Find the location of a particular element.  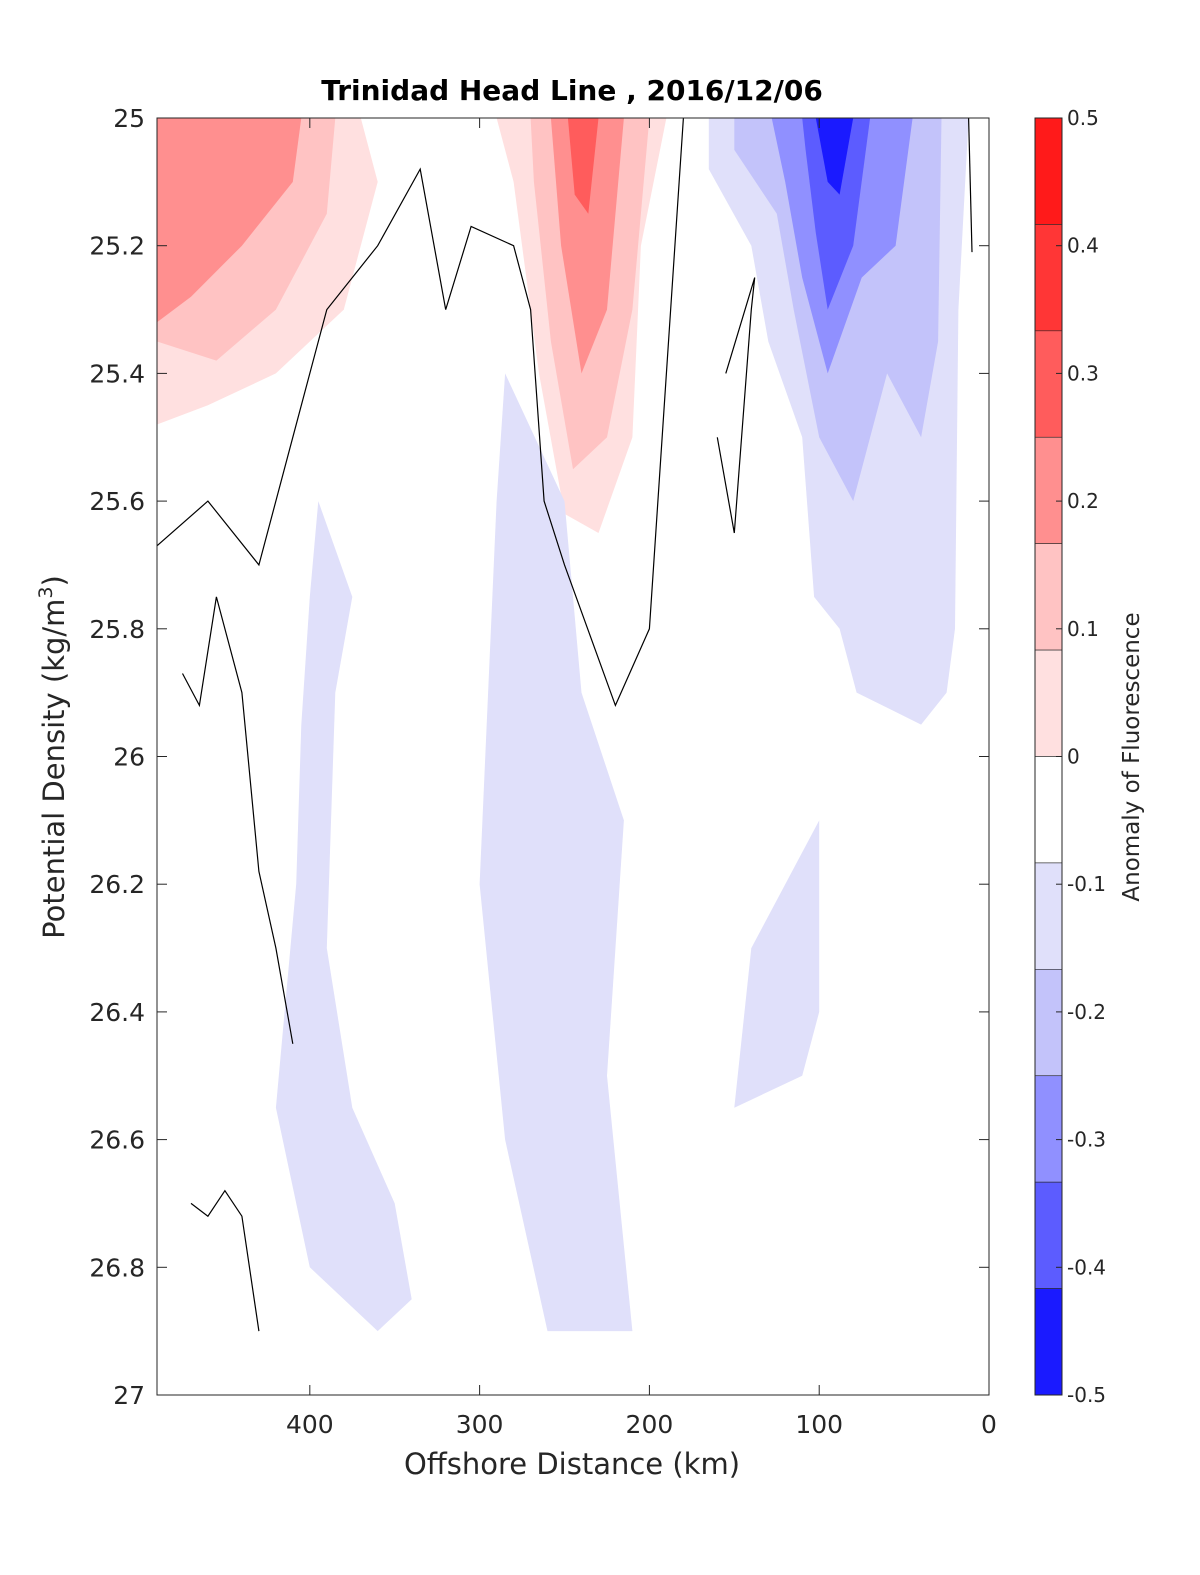

y-tick-label: 26.4 is located at coordinates (117, 1012).